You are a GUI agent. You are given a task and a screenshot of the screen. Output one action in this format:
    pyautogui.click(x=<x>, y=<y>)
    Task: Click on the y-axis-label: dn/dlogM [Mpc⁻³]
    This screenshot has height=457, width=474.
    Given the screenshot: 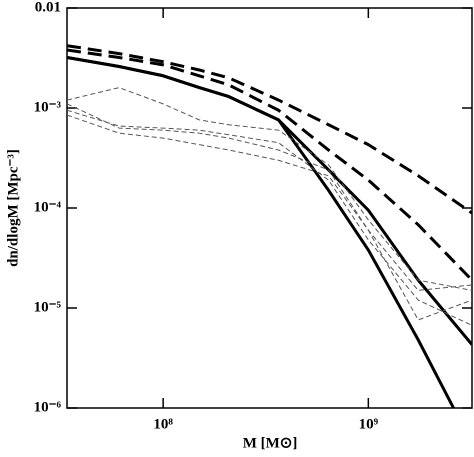 What is the action you would take?
    pyautogui.click(x=13, y=208)
    